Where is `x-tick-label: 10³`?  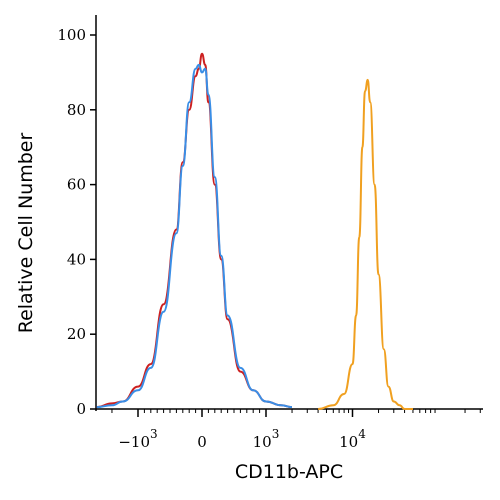 x-tick-label: 10³ is located at coordinates (266, 439).